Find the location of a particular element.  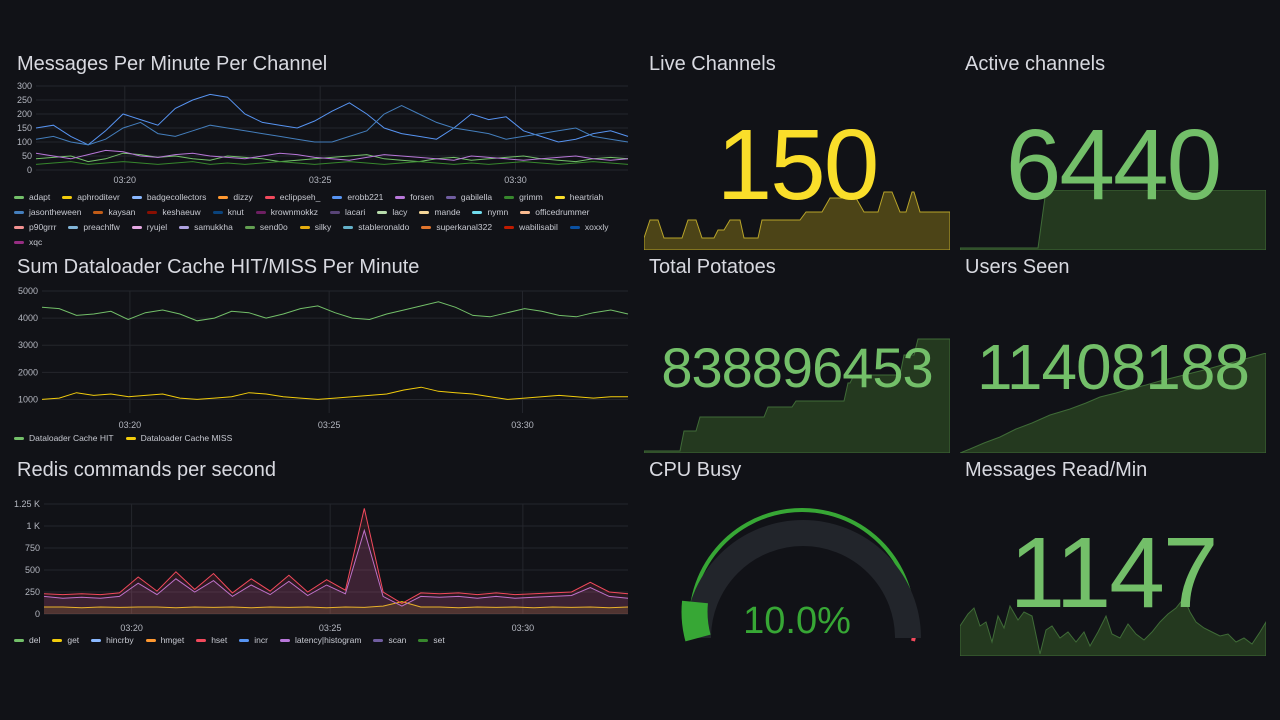

legend-item: jasontheween is located at coordinates (47, 212).